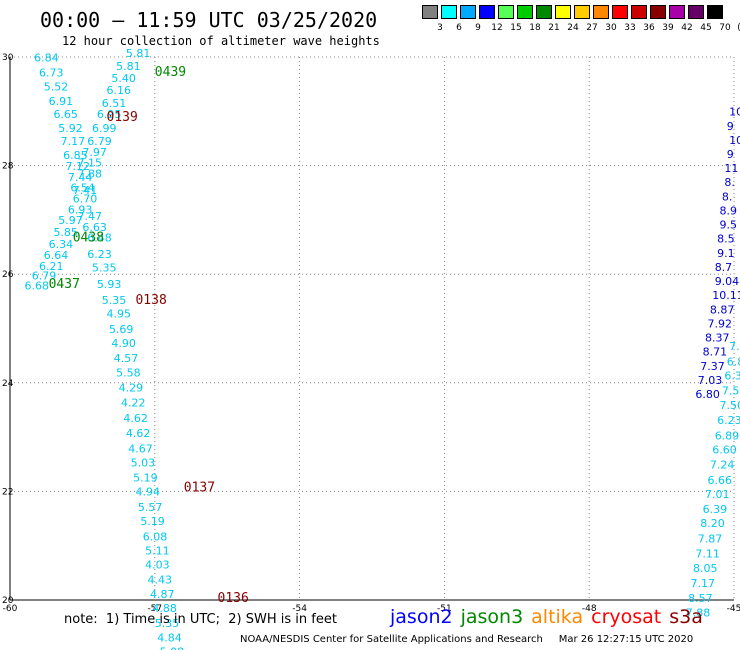  Describe the element at coordinates (126, 358) in the screenshot. I see `swh-value-label: 4.57` at that location.